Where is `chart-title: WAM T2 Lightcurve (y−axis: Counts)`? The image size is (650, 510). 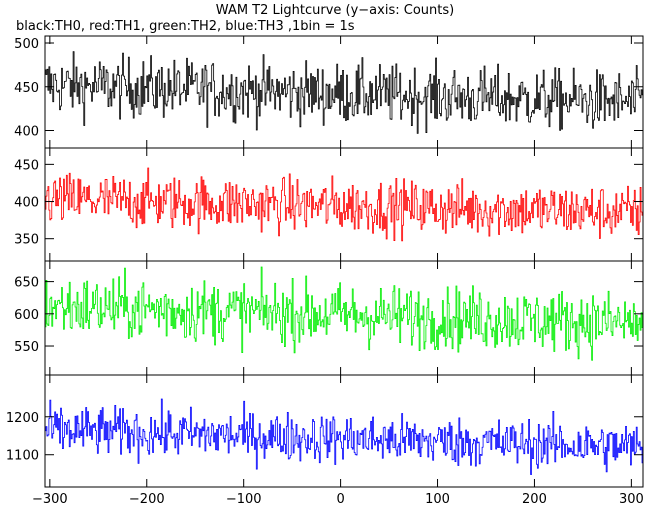
chart-title: WAM T2 Lightcurve (y−axis: Counts) is located at coordinates (335, 10).